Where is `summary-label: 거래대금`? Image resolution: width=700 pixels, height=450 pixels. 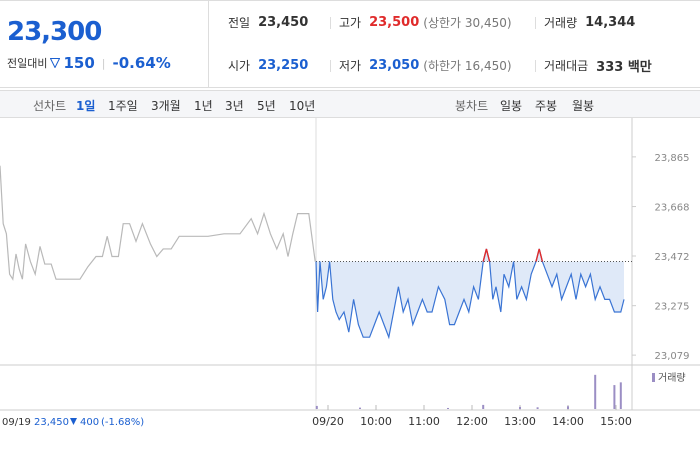
summary-label: 거래대금 is located at coordinates (566, 66).